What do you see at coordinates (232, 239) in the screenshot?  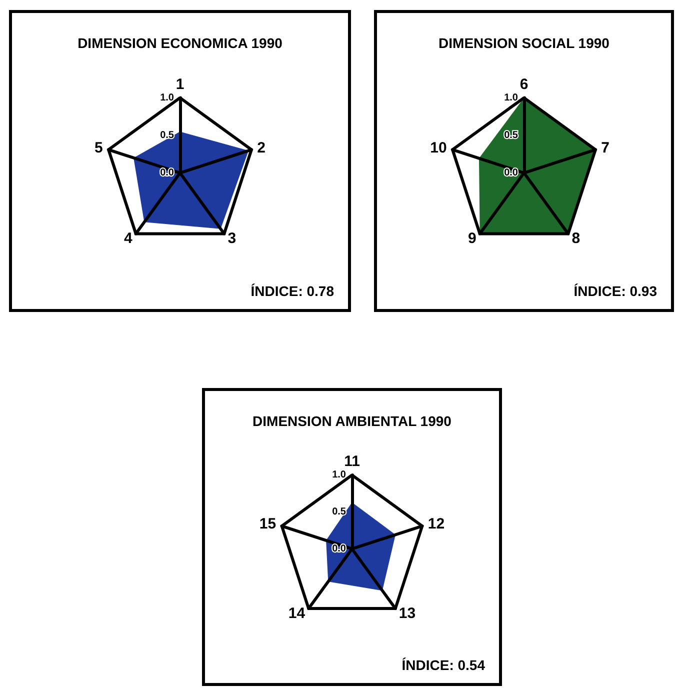 I see `spoke-label: 3` at bounding box center [232, 239].